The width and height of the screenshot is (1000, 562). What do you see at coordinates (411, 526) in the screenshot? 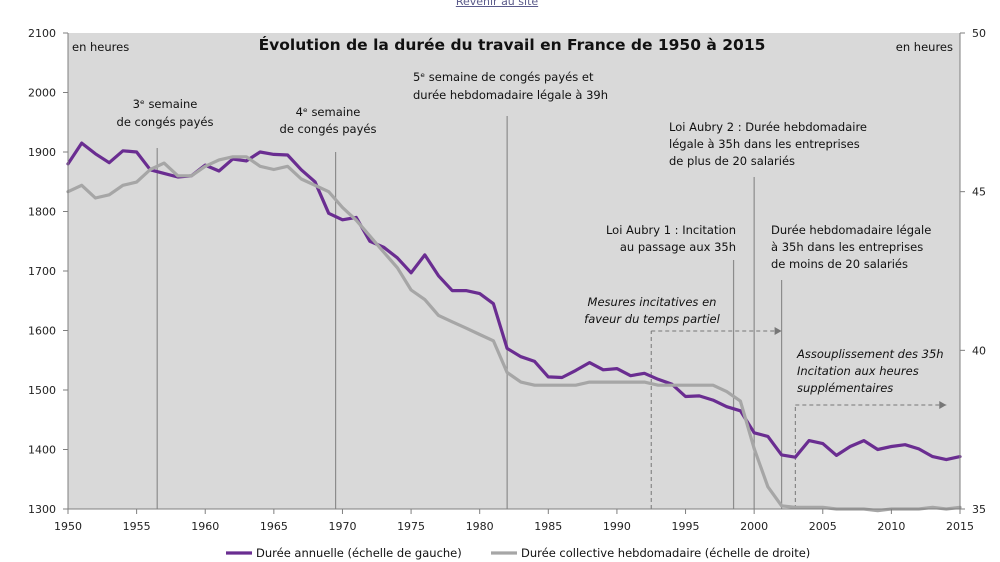
I see `x-tick-label: 1975` at bounding box center [411, 526].